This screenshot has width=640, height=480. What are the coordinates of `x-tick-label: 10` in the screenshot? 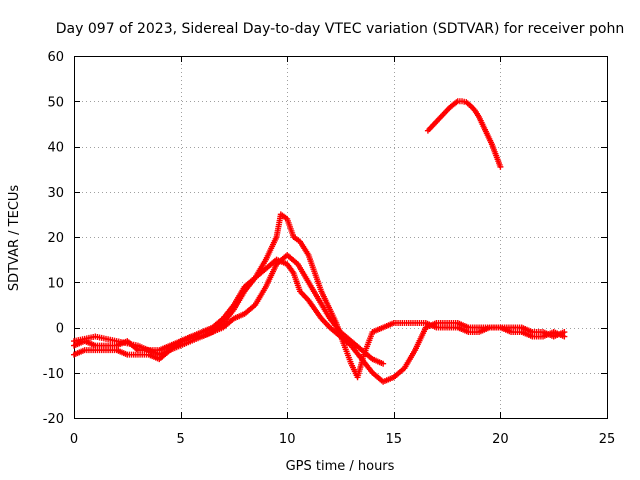 It's located at (287, 439).